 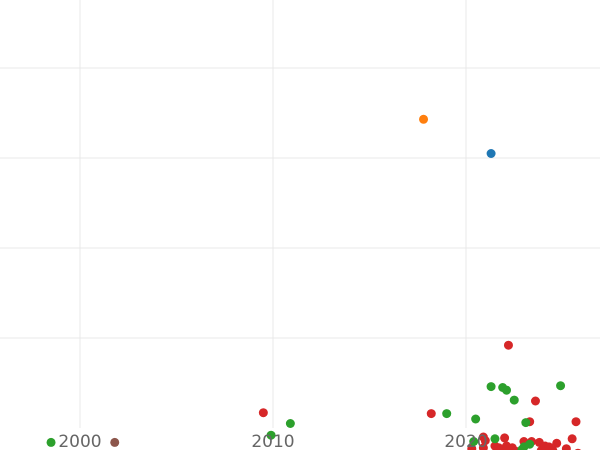 I want to click on x-tick-label: 2020, so click(x=465, y=441).